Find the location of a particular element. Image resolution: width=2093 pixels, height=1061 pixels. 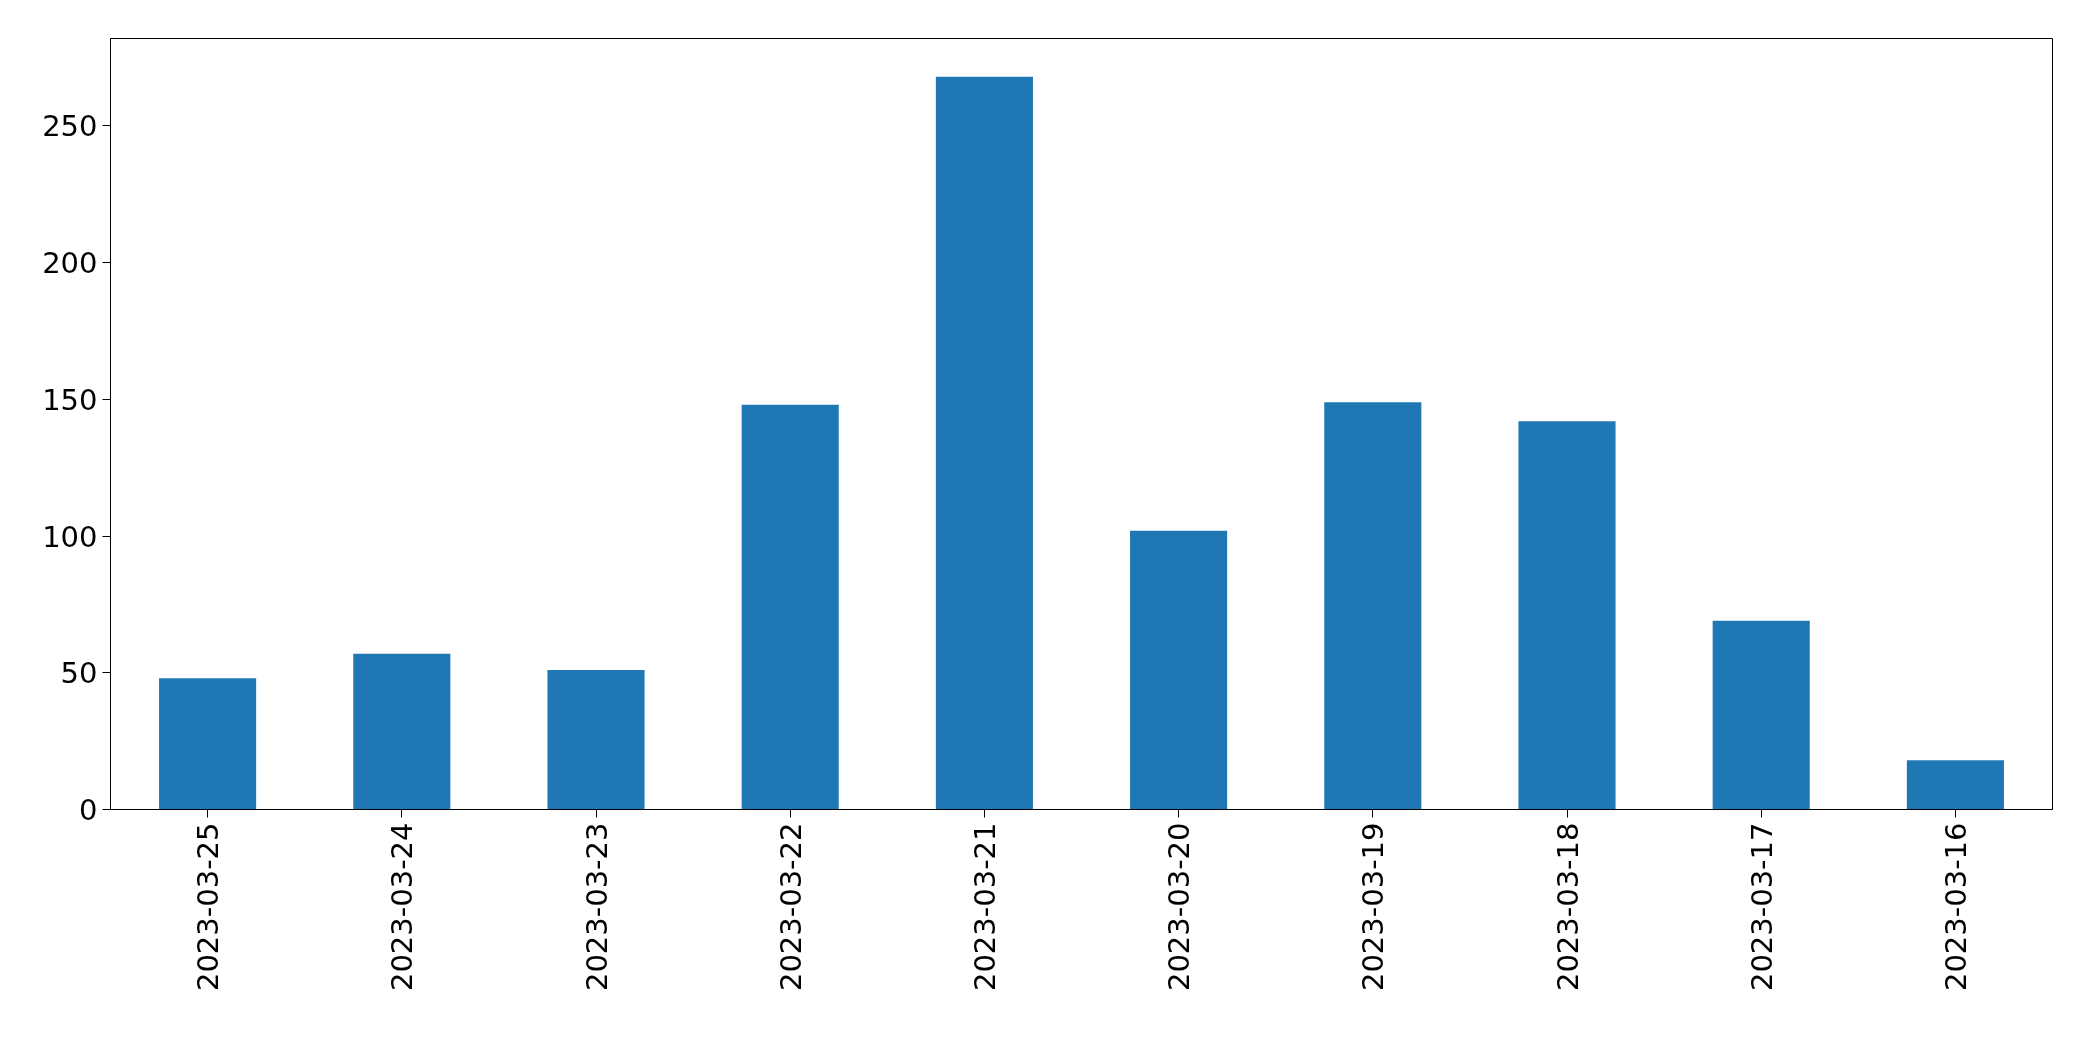

x-tick-label: 2023-03-25 is located at coordinates (208, 907).